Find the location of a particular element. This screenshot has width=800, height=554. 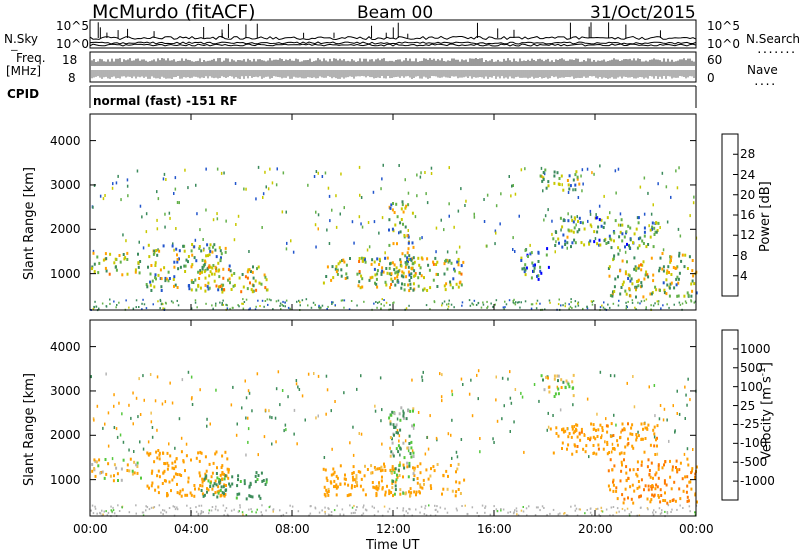

freq-tick-high: 18 is located at coordinates (70, 60).